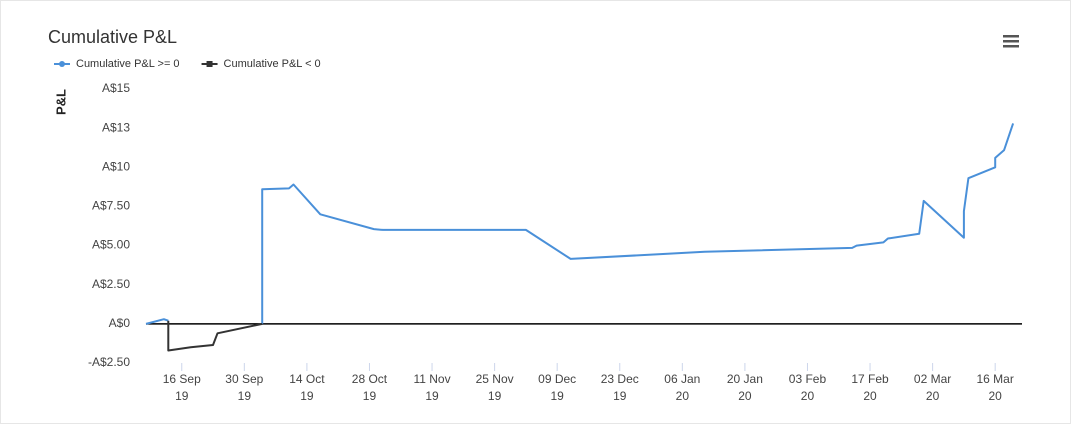 This screenshot has height=425, width=1072. What do you see at coordinates (244, 379) in the screenshot?
I see `x-tick-label-line: 30 Sep` at bounding box center [244, 379].